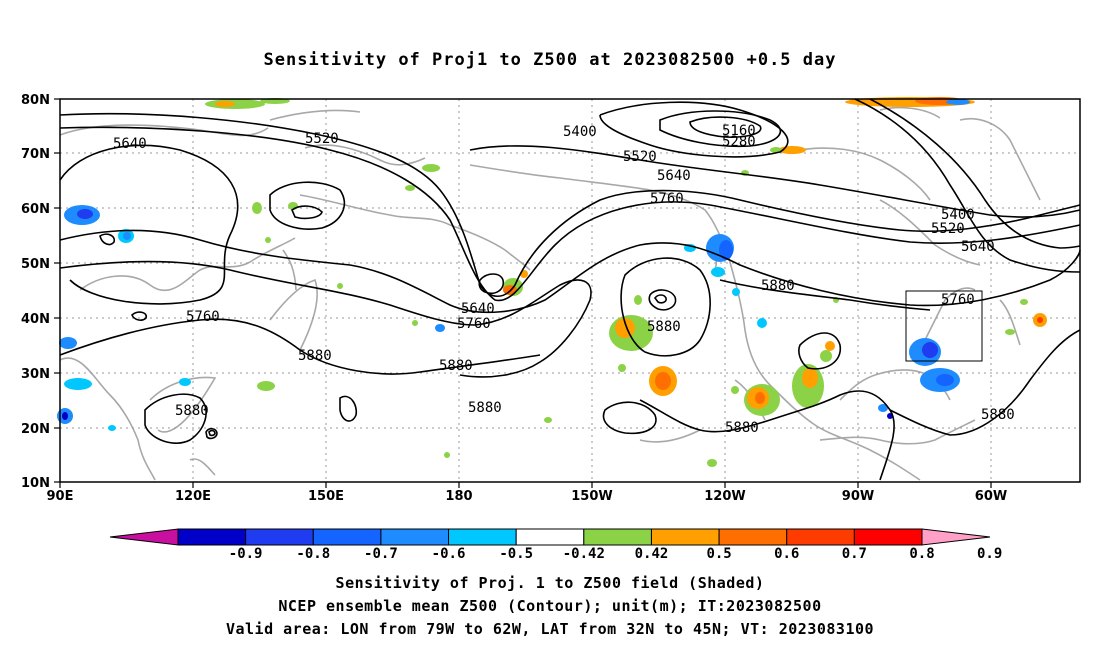 This screenshot has width=1100, height=650. Describe the element at coordinates (313, 554) in the screenshot. I see `colorbar-label: -0.8` at that location.